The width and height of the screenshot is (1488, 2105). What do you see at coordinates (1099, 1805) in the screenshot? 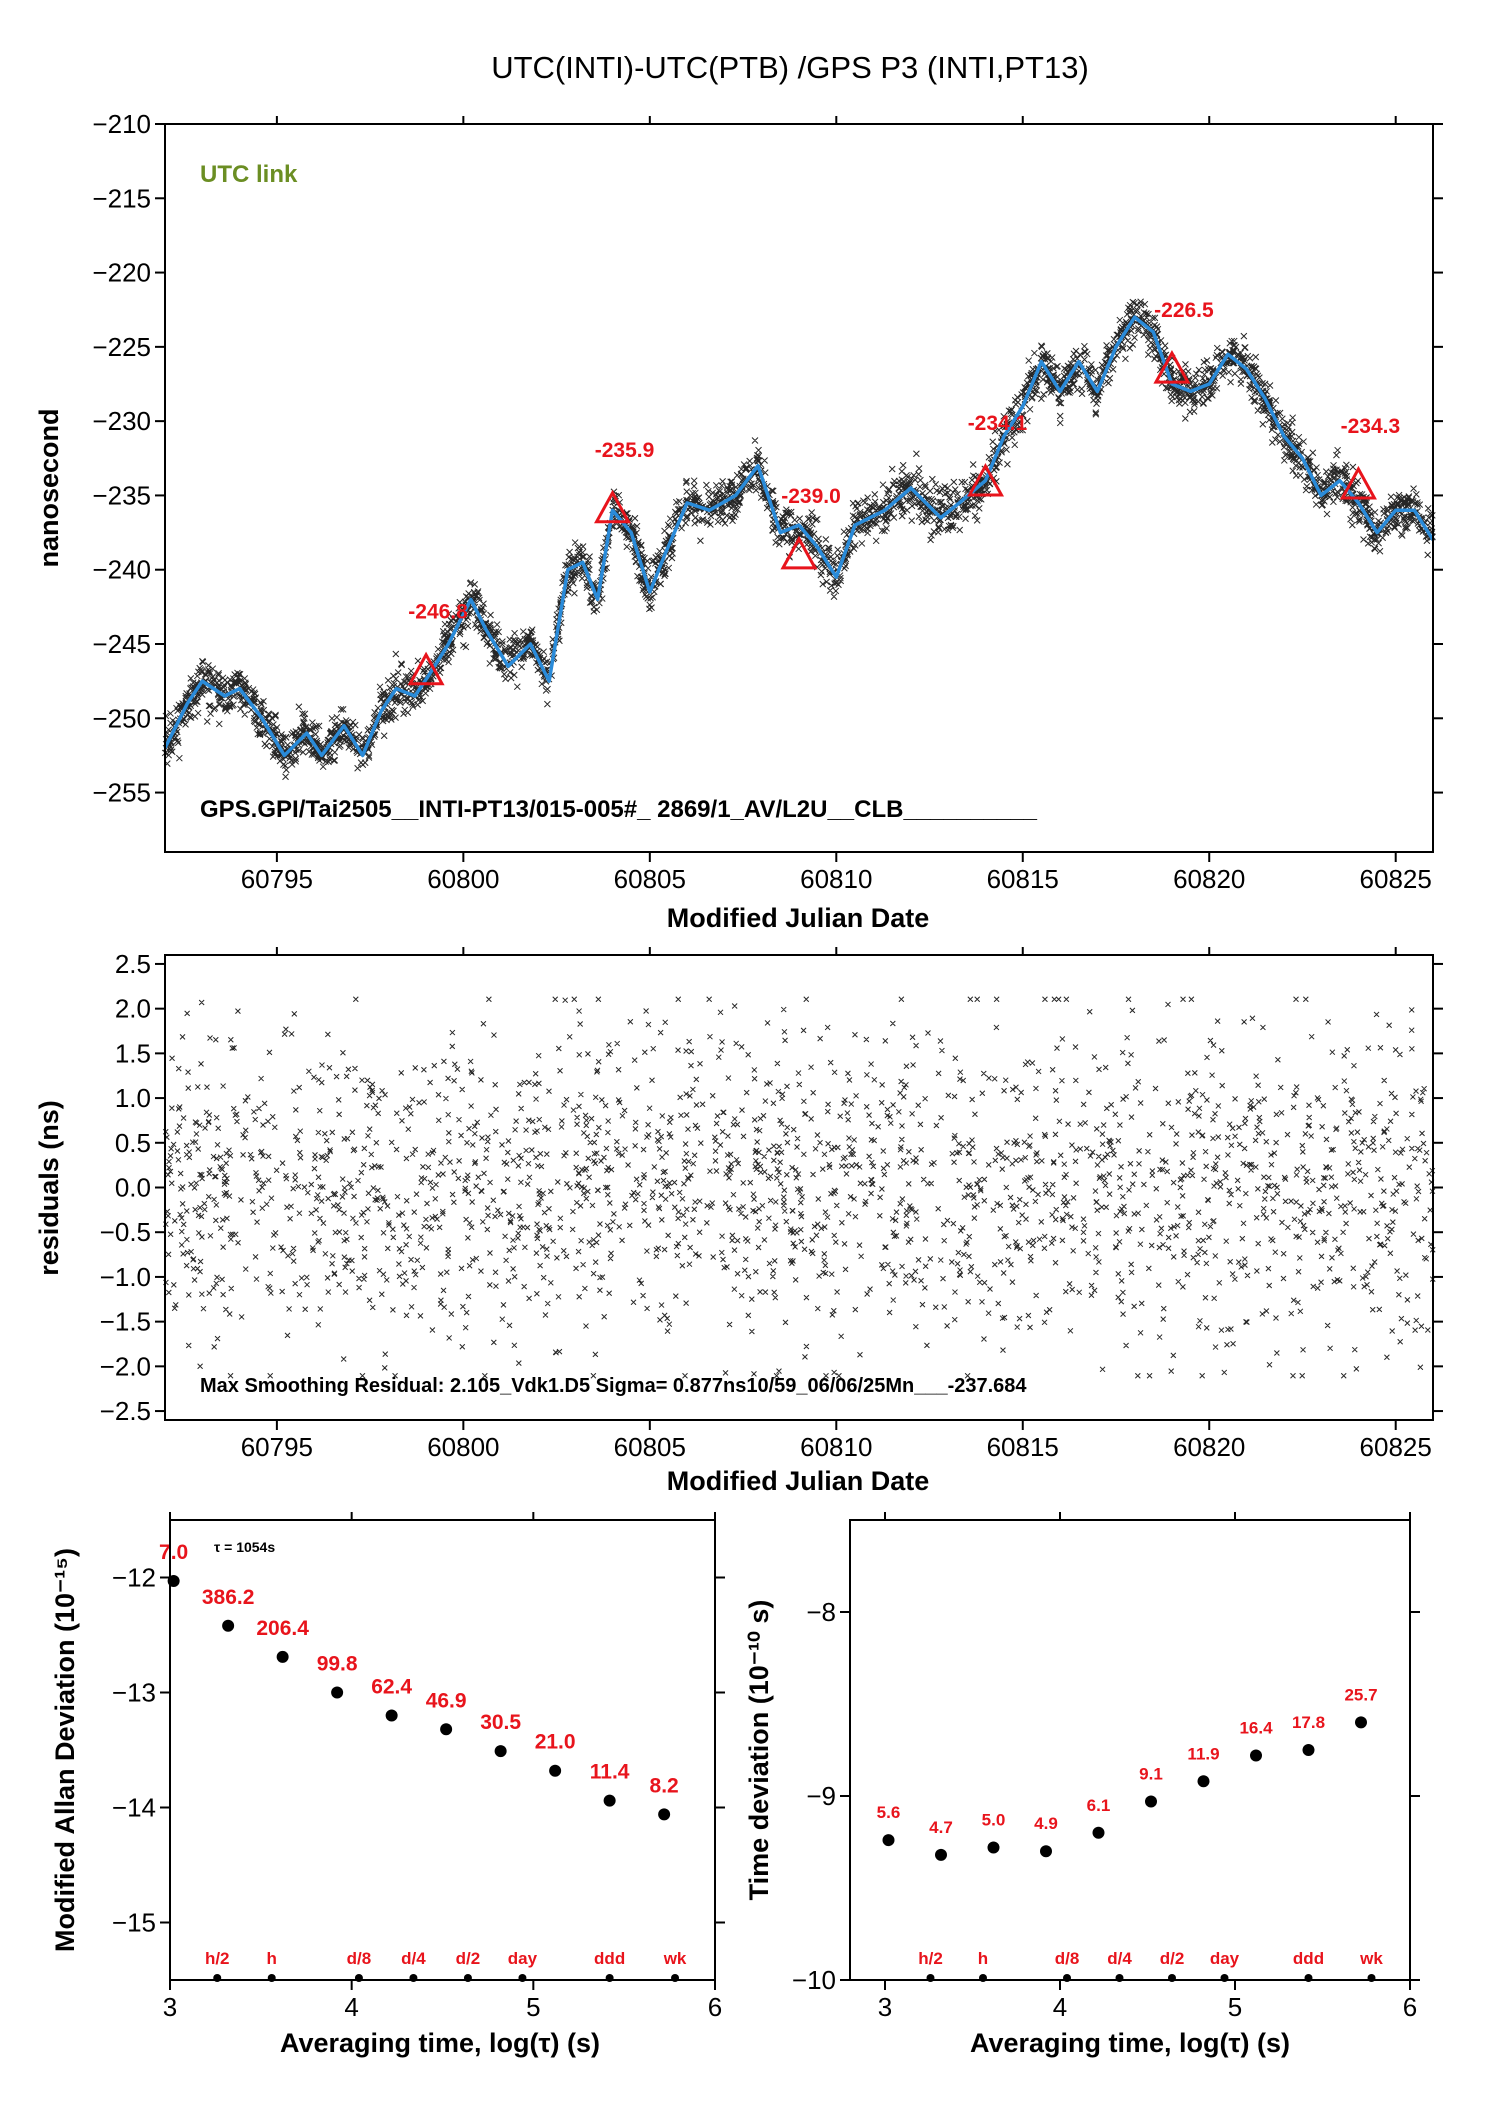
I see `deviation-value-label: 6.1` at bounding box center [1099, 1805].